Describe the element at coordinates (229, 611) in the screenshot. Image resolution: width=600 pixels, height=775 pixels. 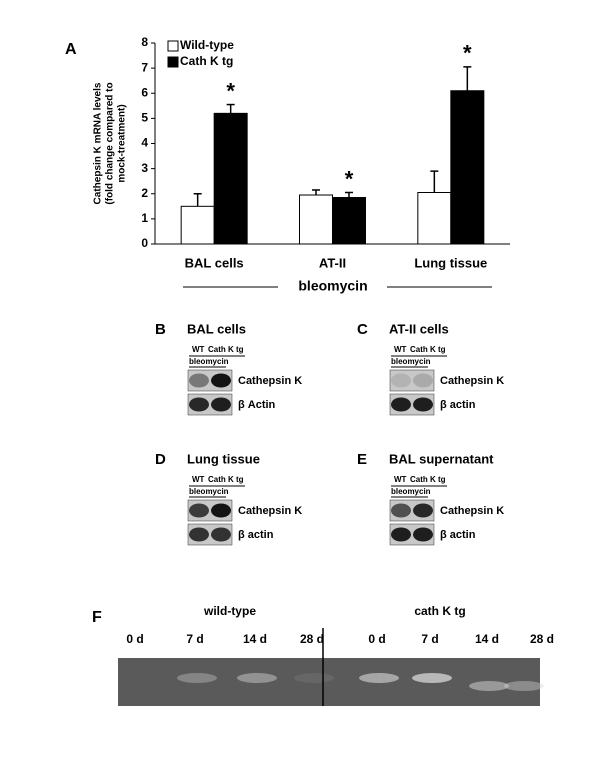
I see `group-label: wild-type` at that location.